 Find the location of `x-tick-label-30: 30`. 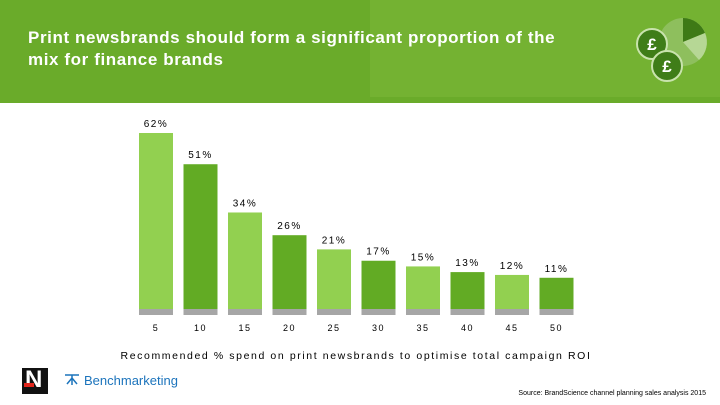

x-tick-label-30: 30 is located at coordinates (378, 328).